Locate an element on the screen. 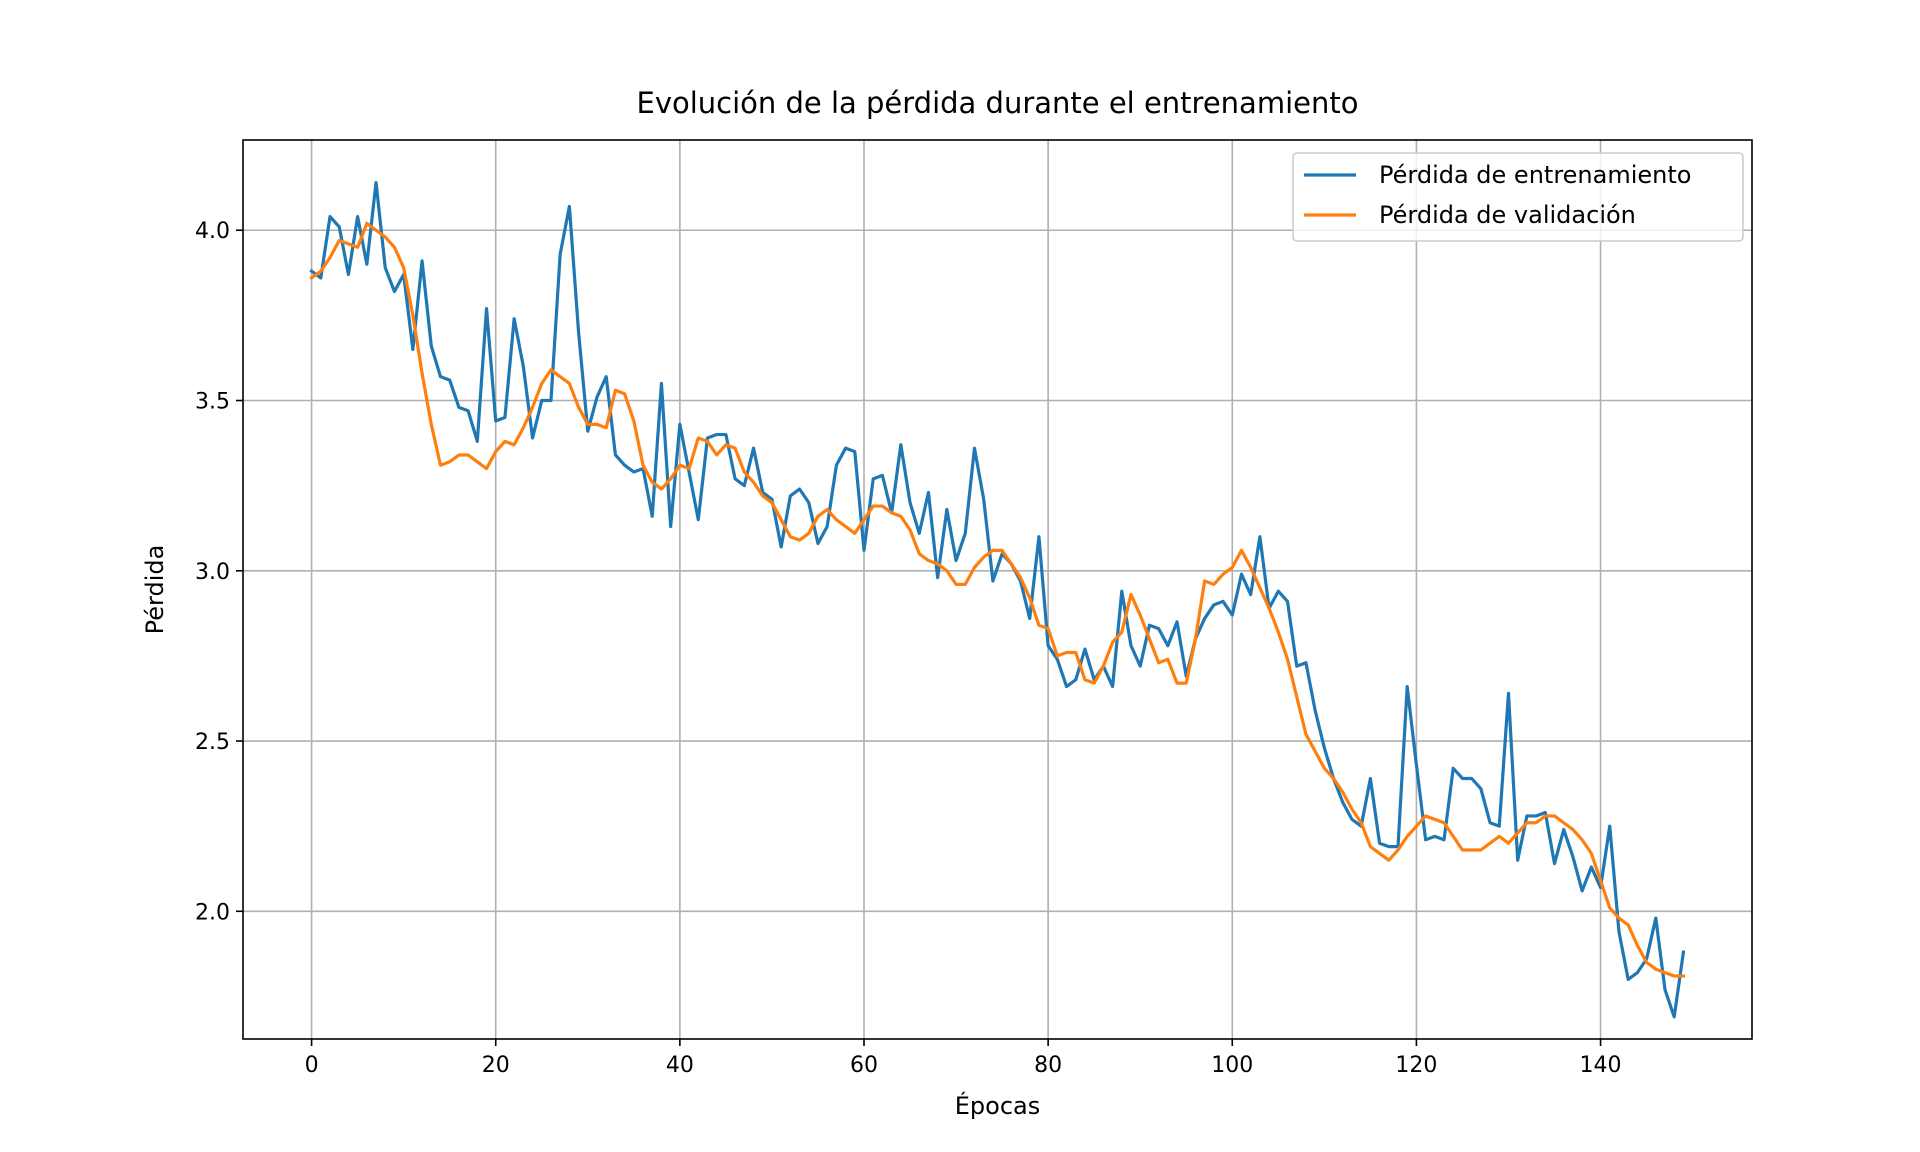  y-tick-label: 2.0 is located at coordinates (212, 912).